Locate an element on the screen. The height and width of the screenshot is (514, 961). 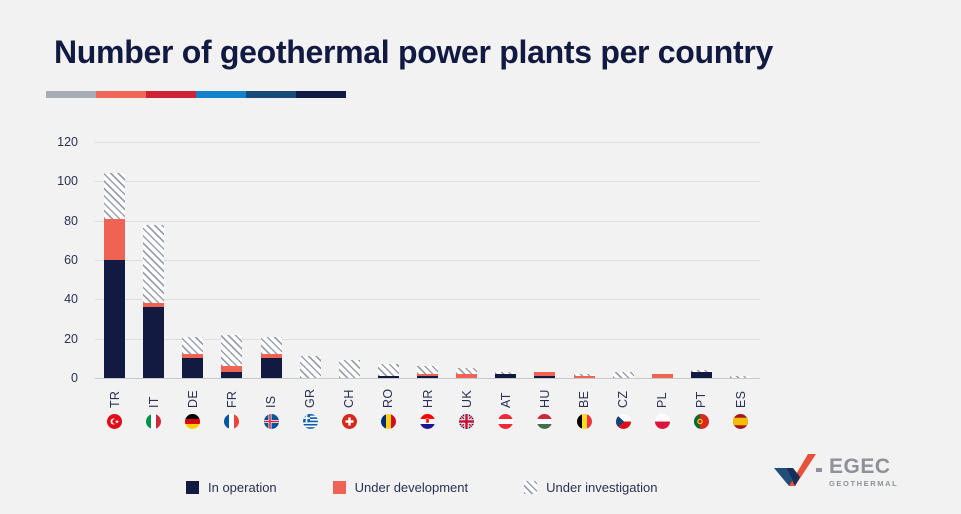
x-axis-item-hr: HR is located at coordinates (427, 411).